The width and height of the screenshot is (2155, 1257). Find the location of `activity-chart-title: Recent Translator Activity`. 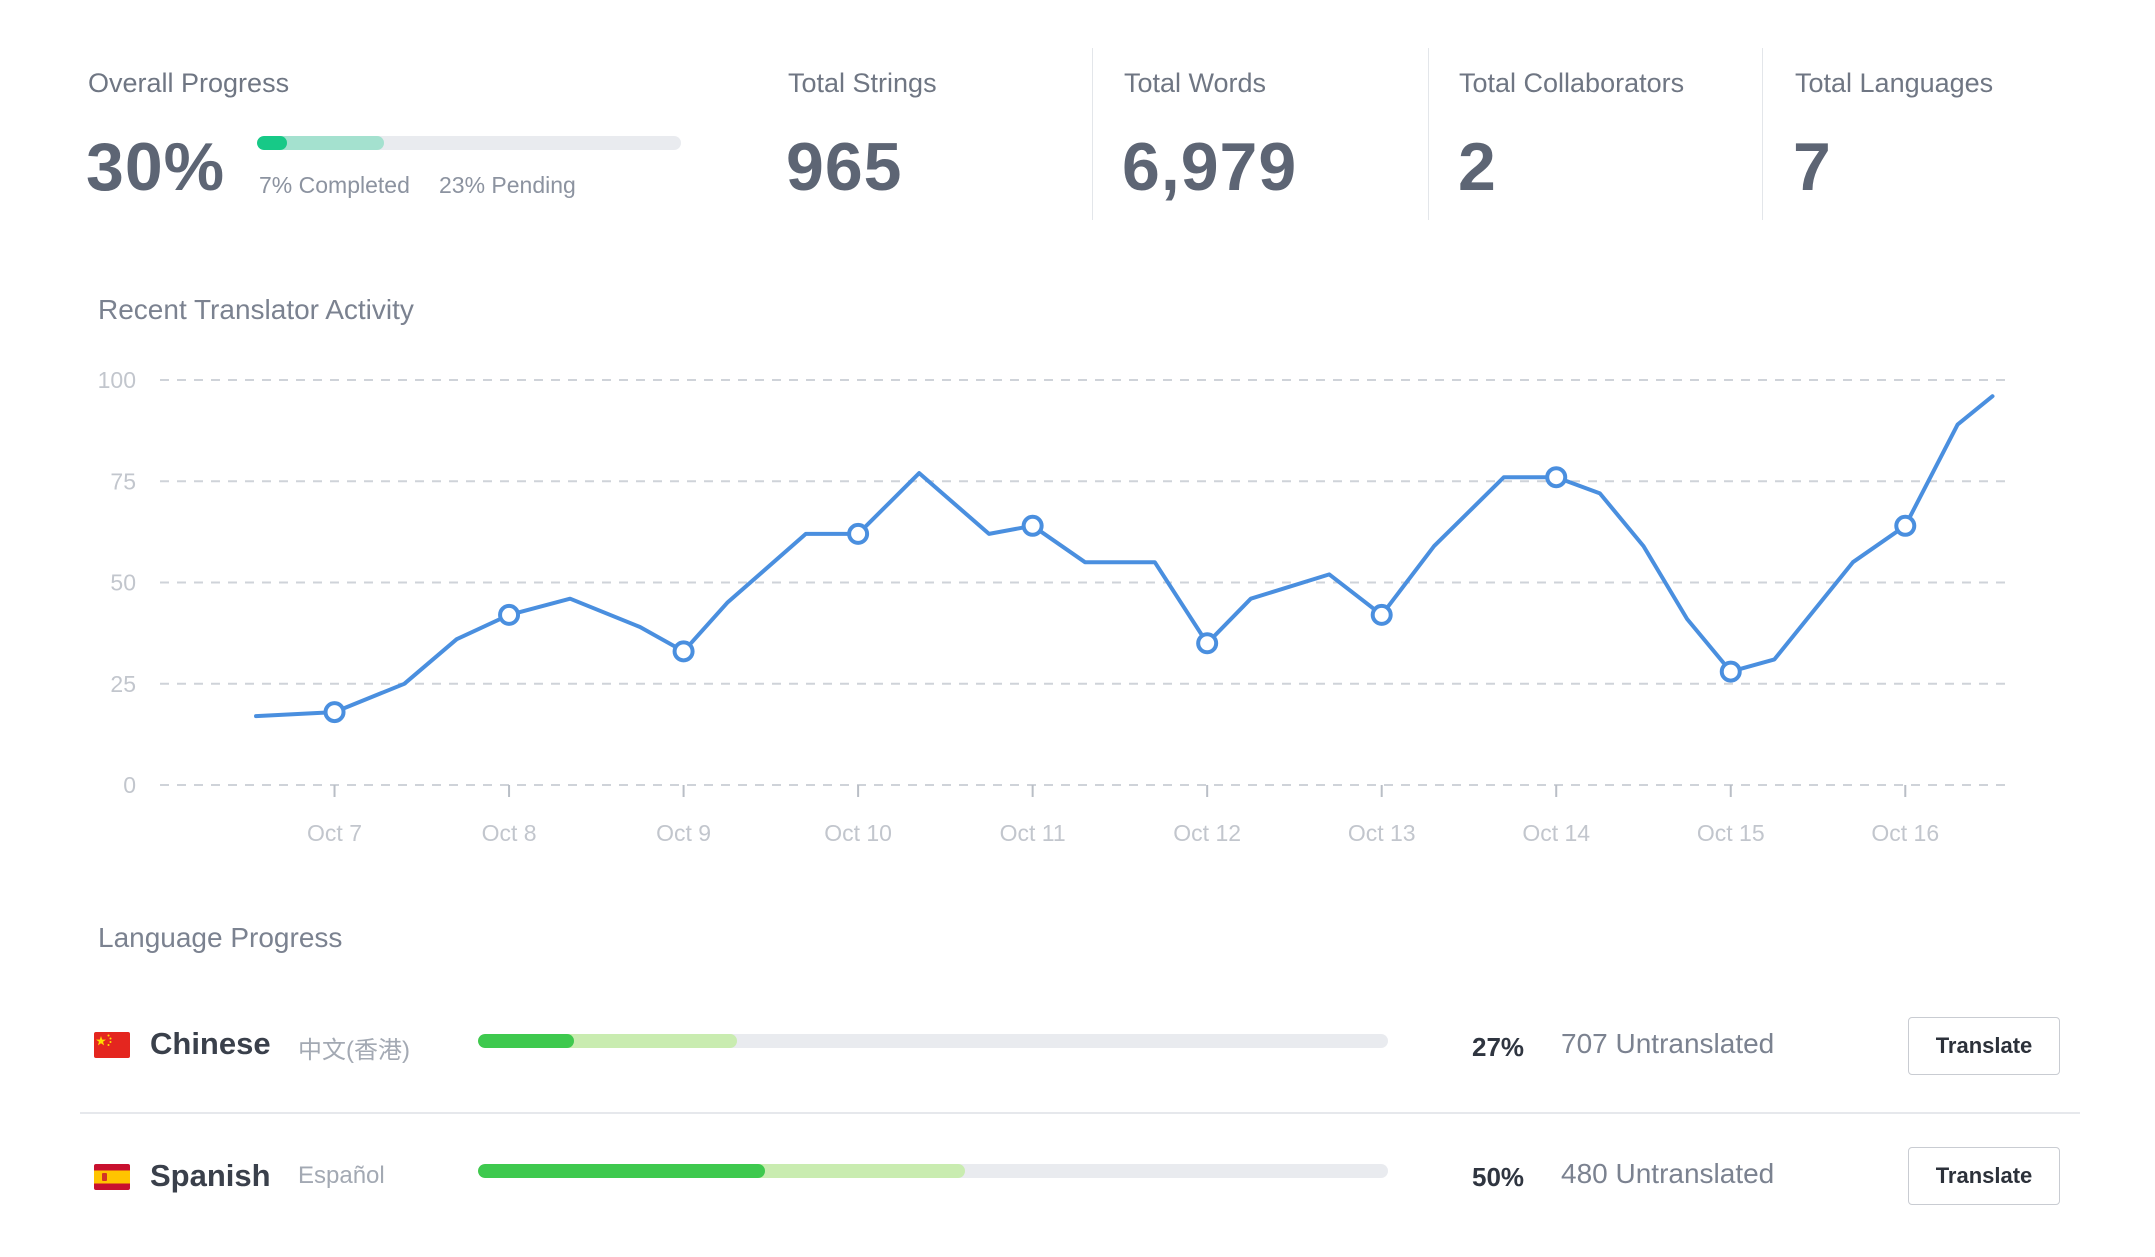

activity-chart-title: Recent Translator Activity is located at coordinates (256, 309).